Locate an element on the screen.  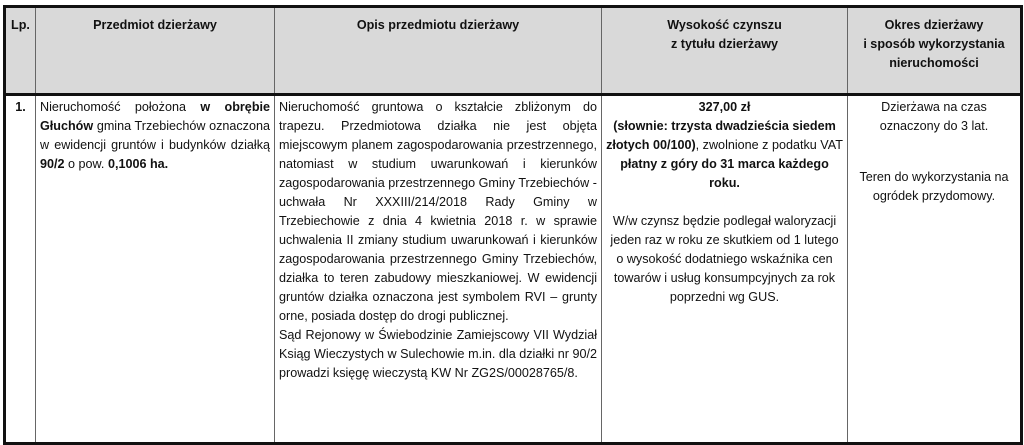
row-number: 1. is located at coordinates (20, 107).